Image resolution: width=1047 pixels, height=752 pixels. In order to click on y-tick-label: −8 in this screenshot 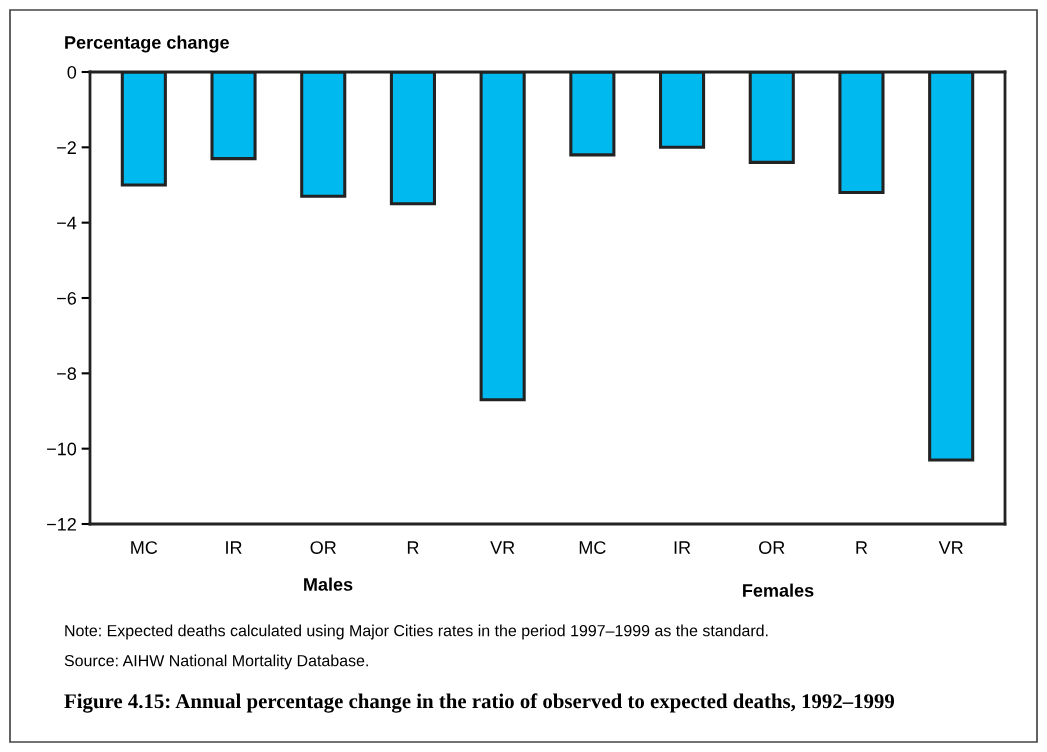, I will do `click(67, 374)`.